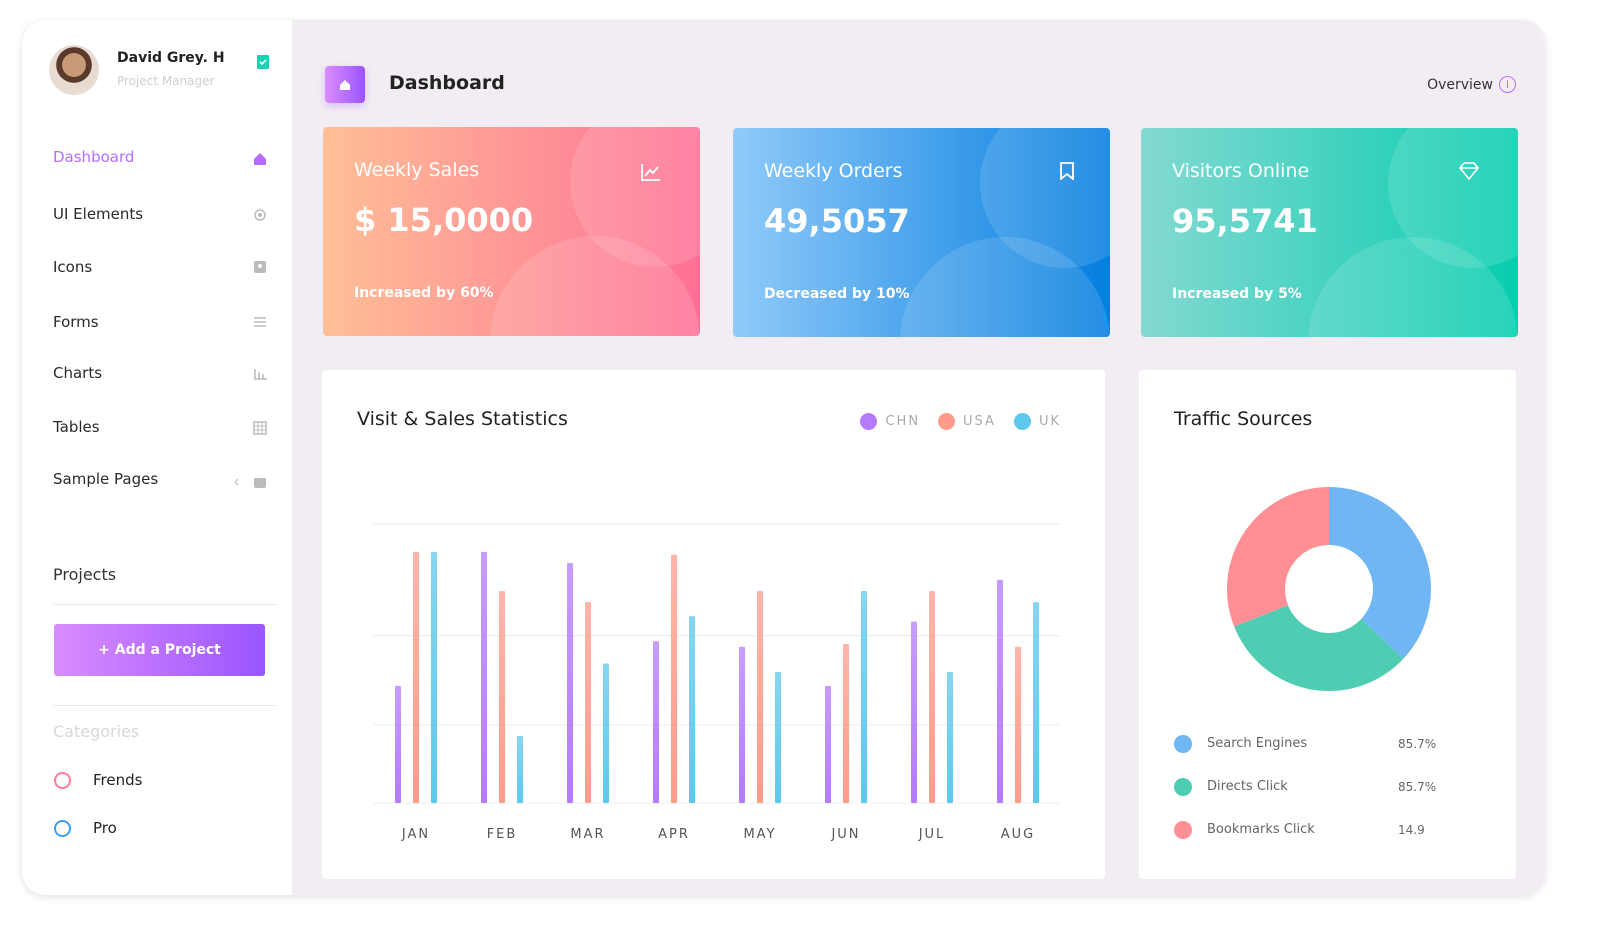  I want to click on card-note: Increased by 60%, so click(424, 293).